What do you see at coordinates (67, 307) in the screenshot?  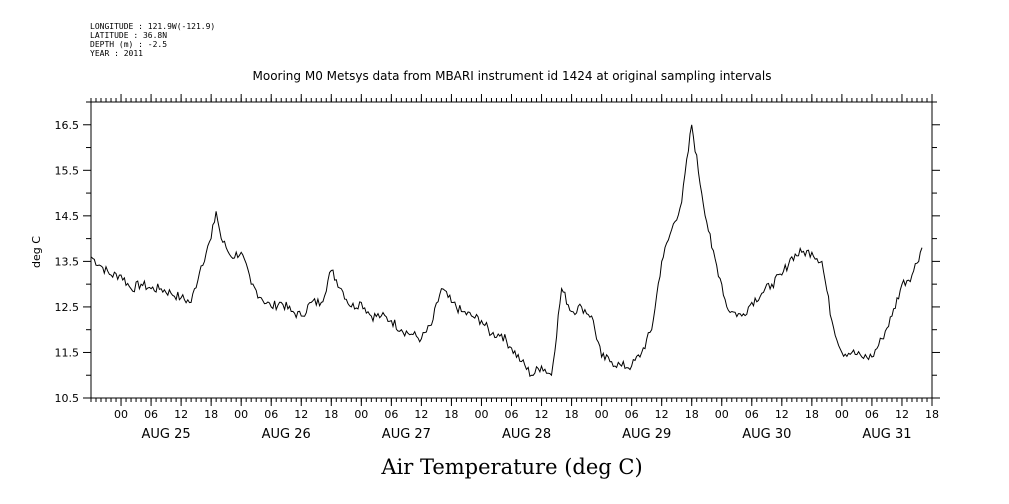 I see `y-tick-label: 12.5` at bounding box center [67, 307].